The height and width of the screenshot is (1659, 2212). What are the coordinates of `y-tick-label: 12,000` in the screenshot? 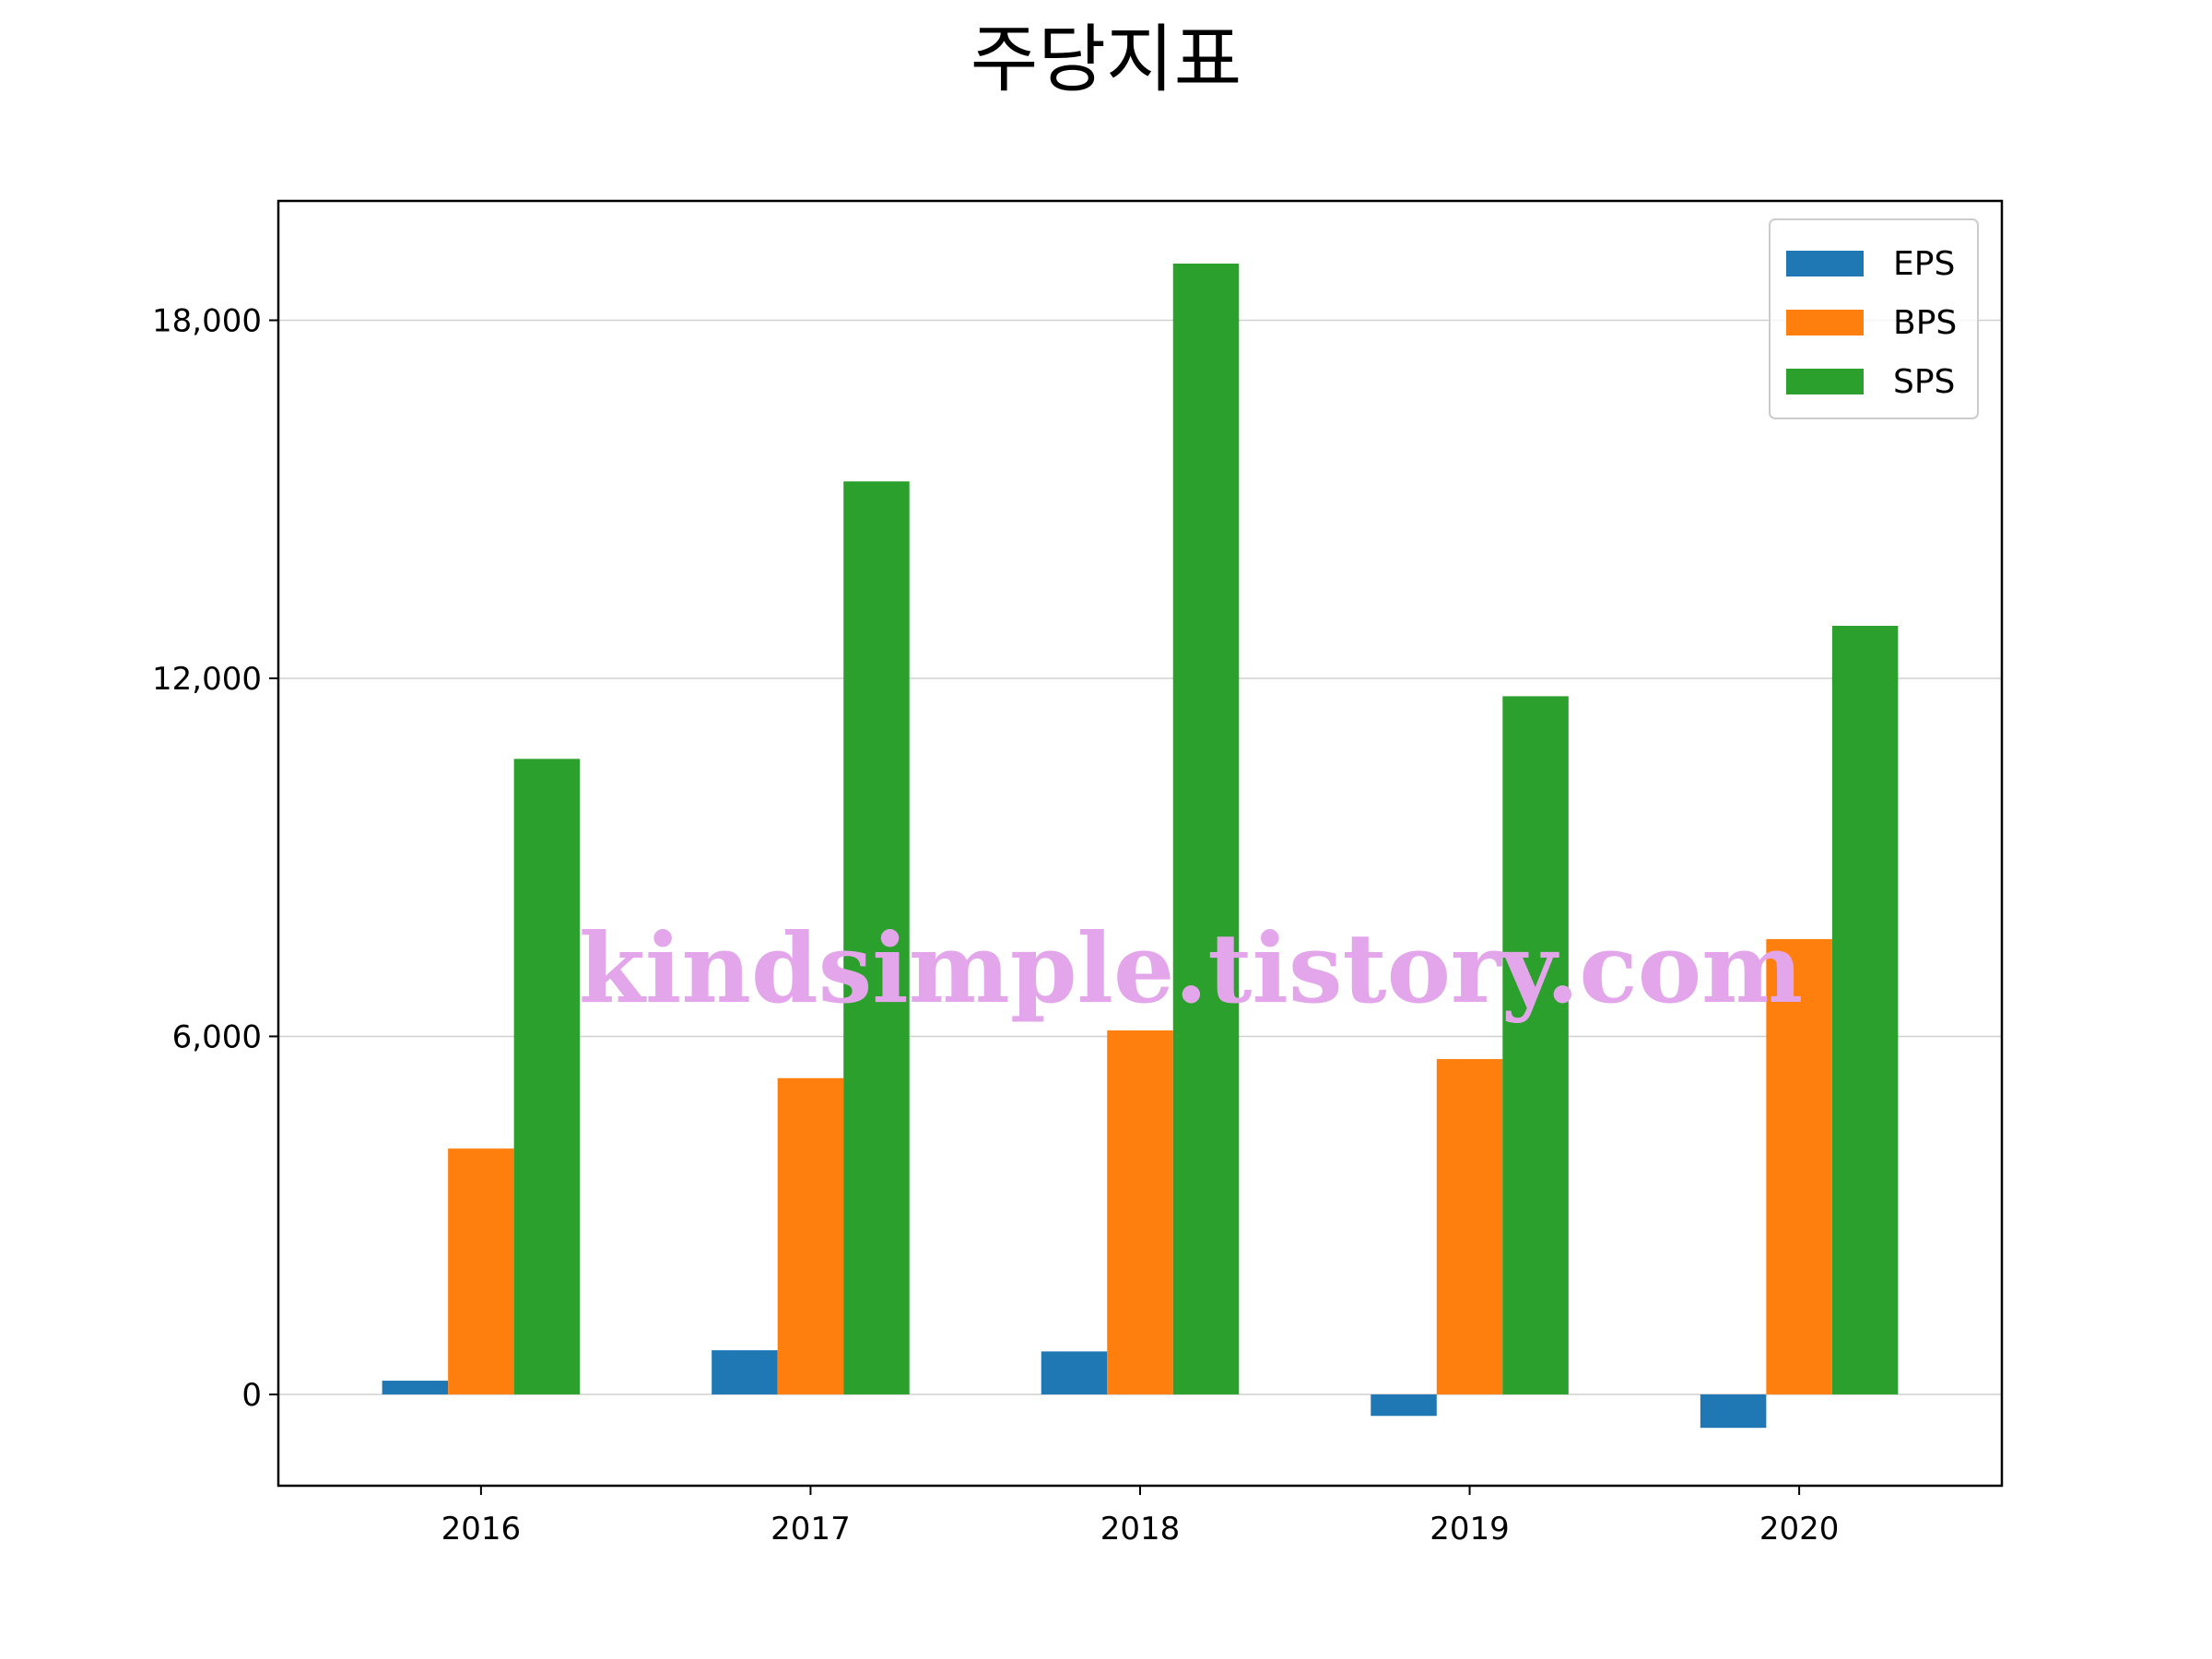 It's located at (207, 679).